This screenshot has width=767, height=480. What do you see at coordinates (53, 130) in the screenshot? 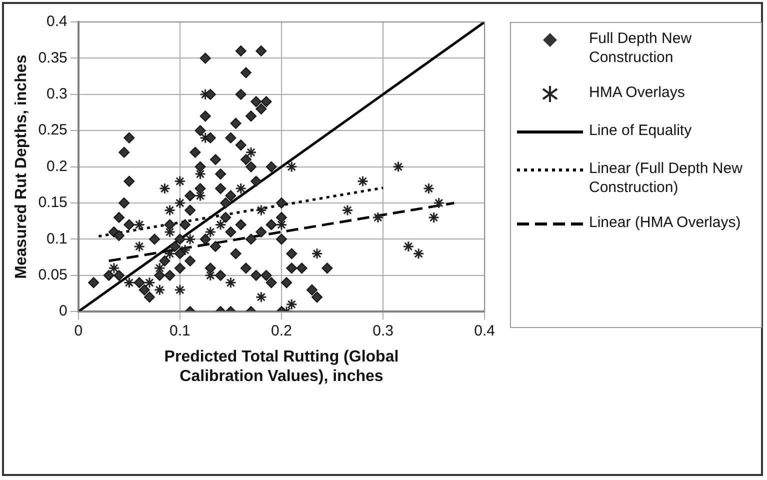
I see `y-tick-label: 0.25` at bounding box center [53, 130].